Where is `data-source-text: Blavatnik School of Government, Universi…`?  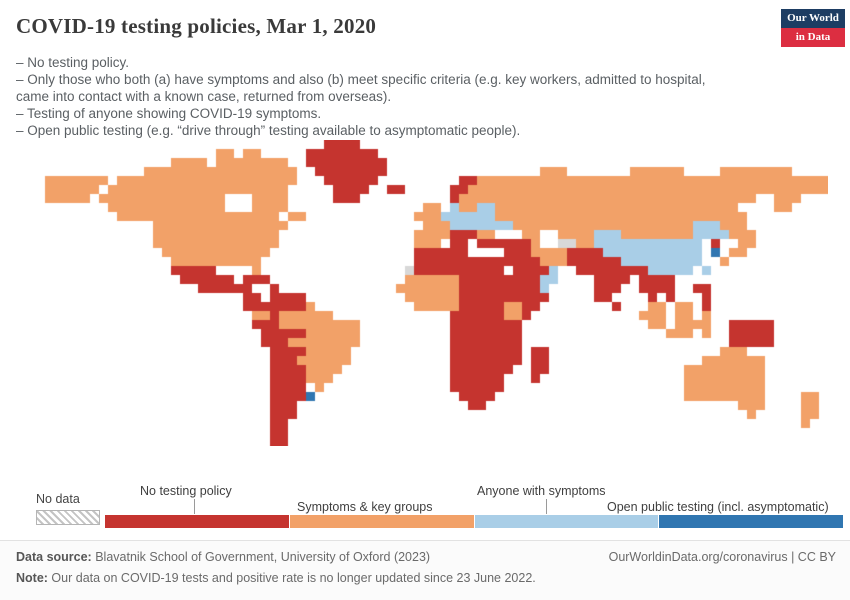 data-source-text: Blavatnik School of Government, Universi… is located at coordinates (261, 557).